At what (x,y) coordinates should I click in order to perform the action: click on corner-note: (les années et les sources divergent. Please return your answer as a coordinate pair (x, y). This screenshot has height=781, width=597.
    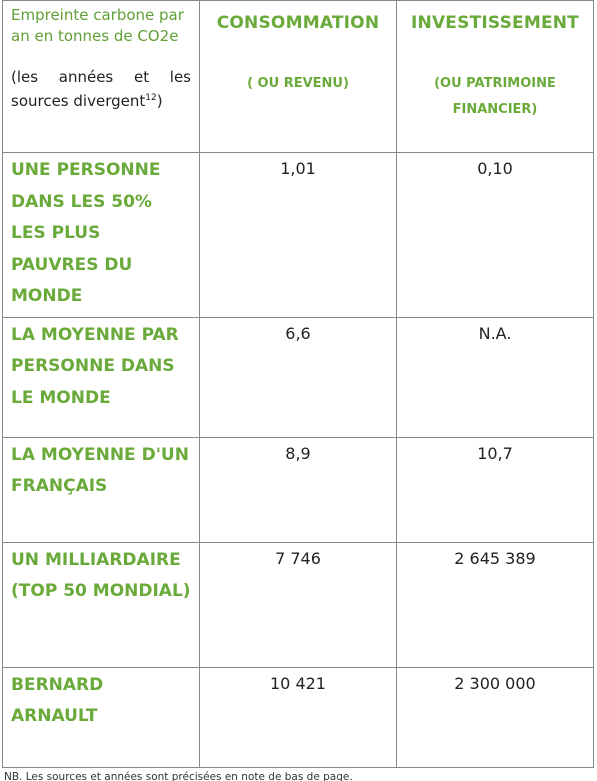
    Looking at the image, I should click on (101, 89).